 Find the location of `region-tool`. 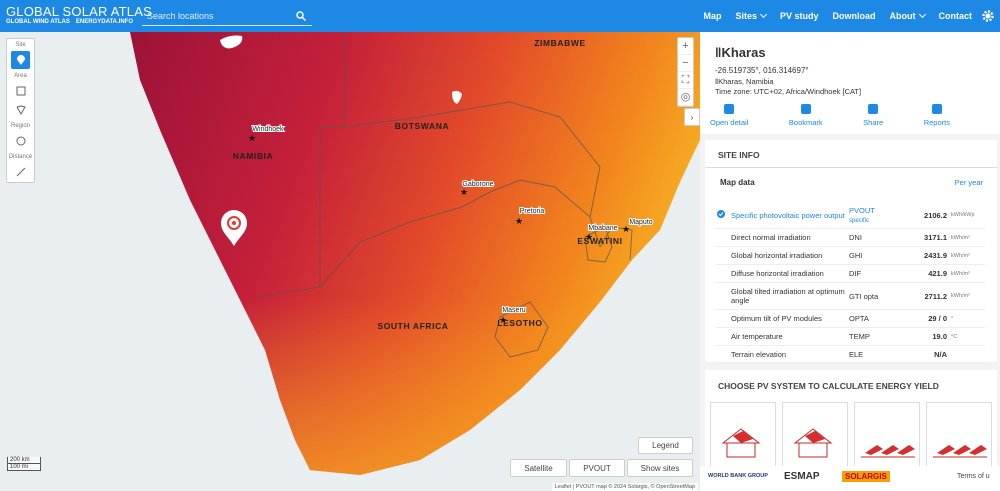

region-tool is located at coordinates (20, 141).